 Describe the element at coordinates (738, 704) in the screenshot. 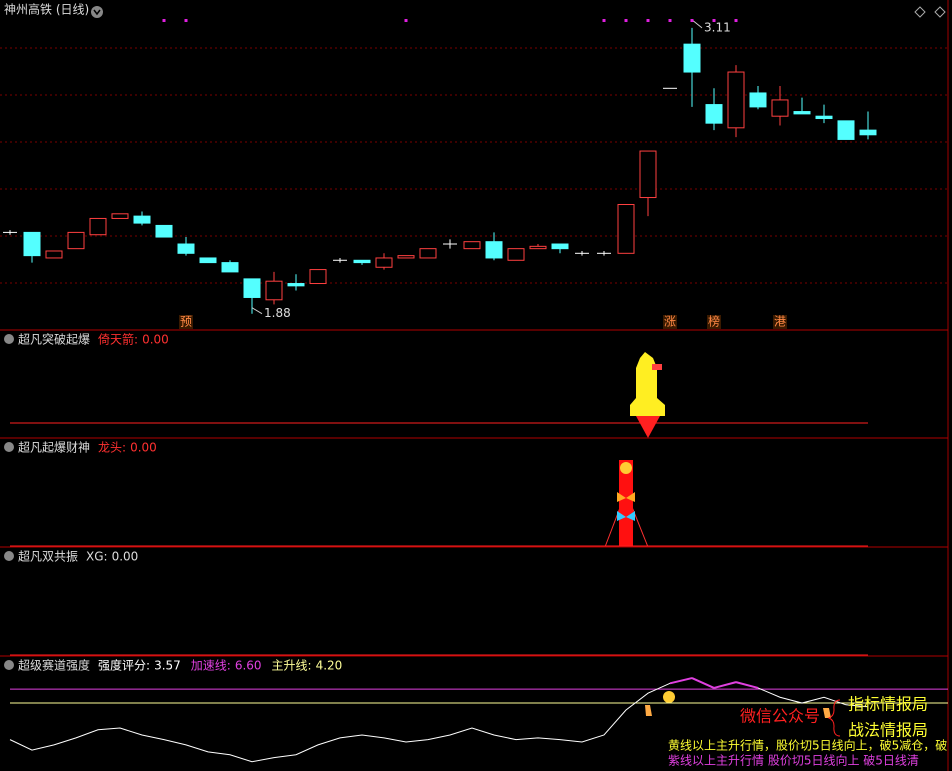

I see `hand-icons` at that location.